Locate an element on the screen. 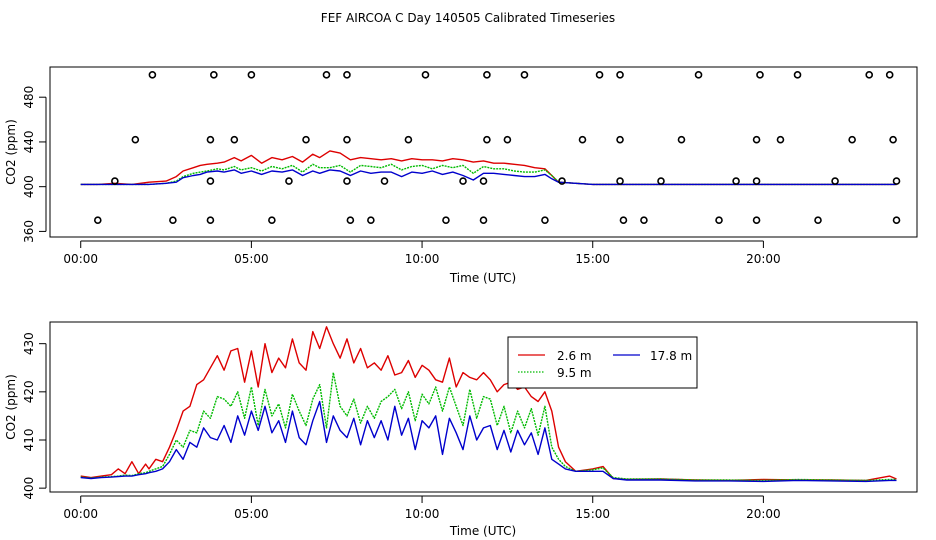 This screenshot has height=540, width=936. top-x-axis: 00:00 05:00 10:00 15:00 20:00 is located at coordinates (422, 253).